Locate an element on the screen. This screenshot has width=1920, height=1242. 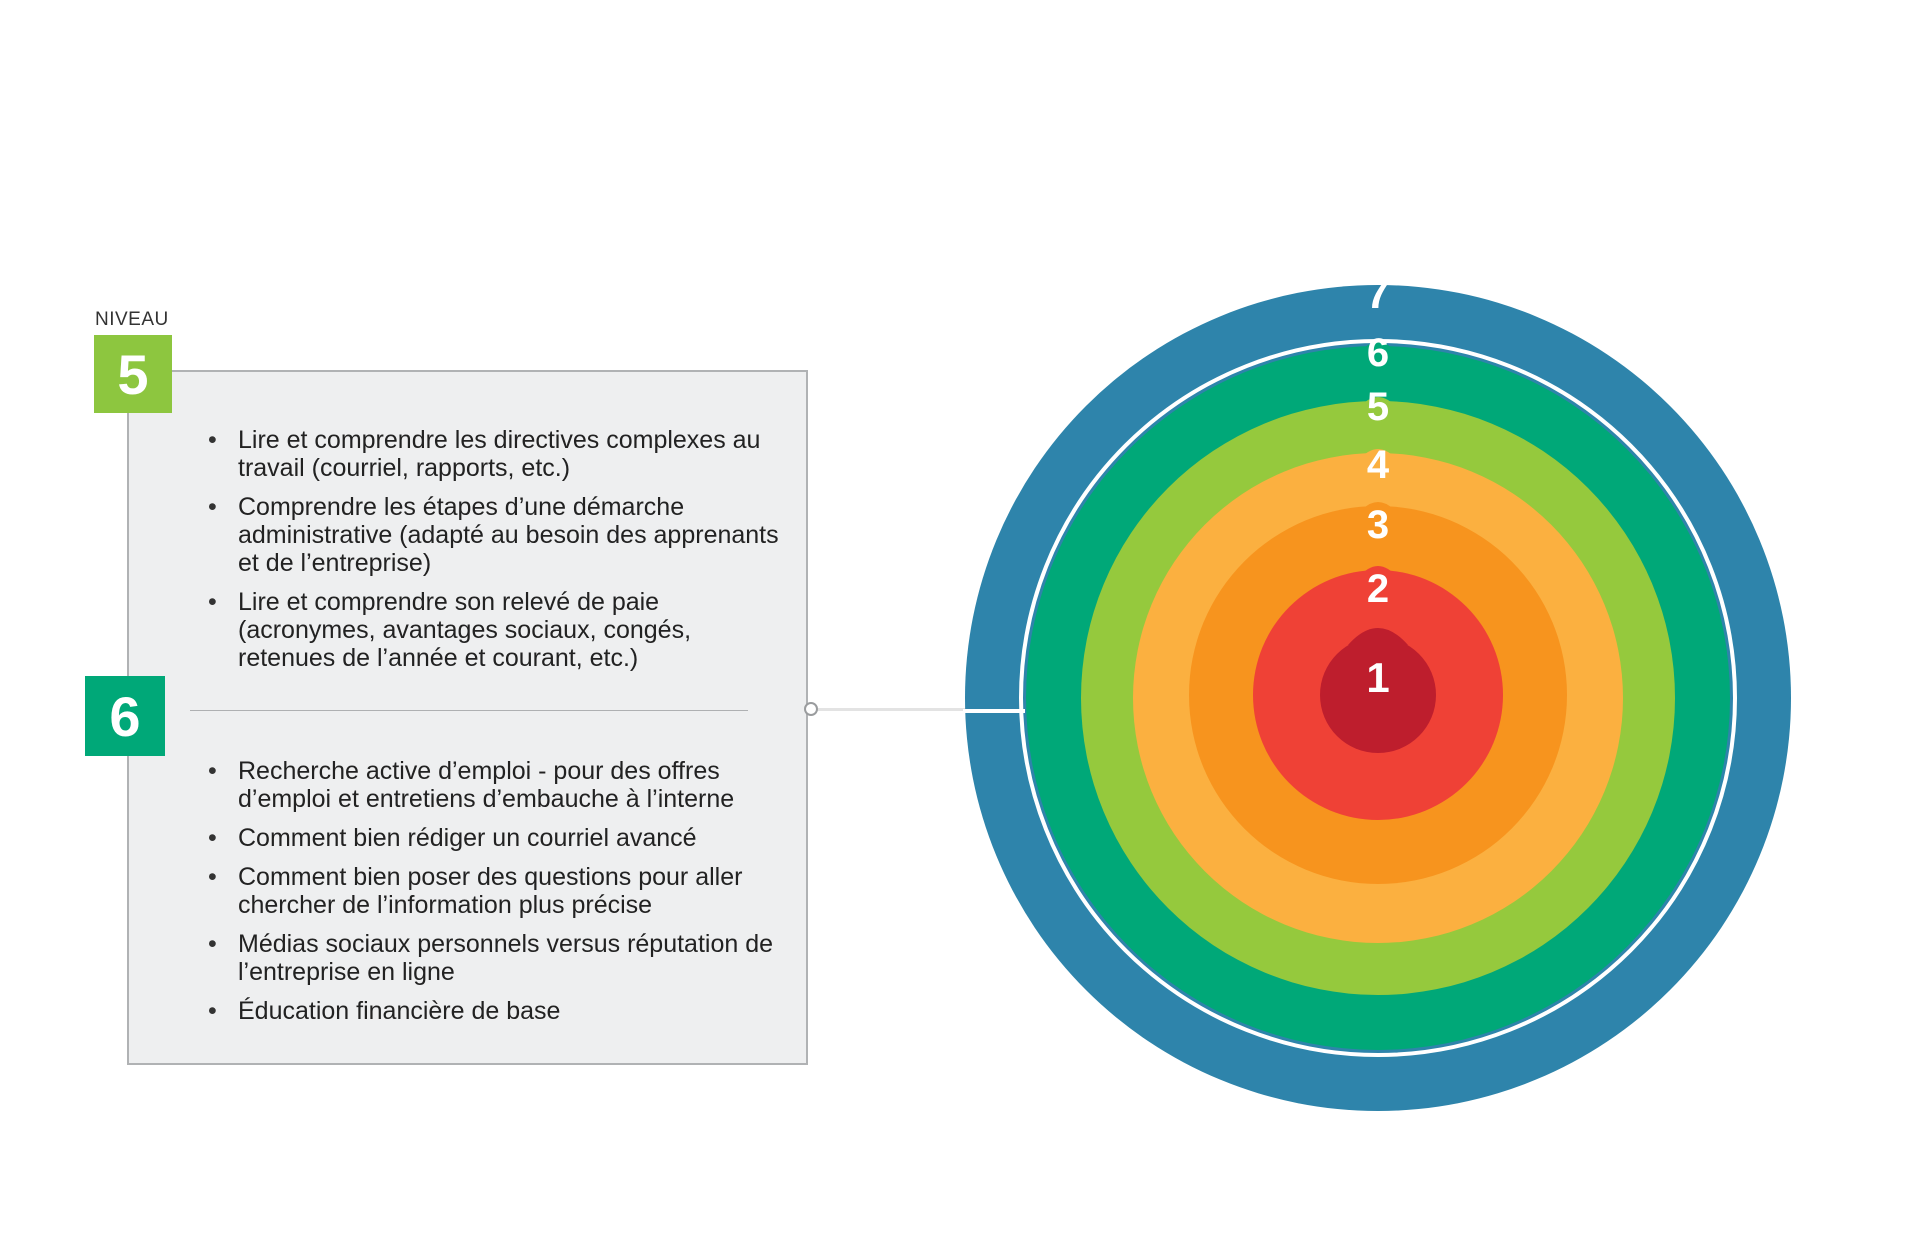
ring-label-4: 4 is located at coordinates (1378, 465).